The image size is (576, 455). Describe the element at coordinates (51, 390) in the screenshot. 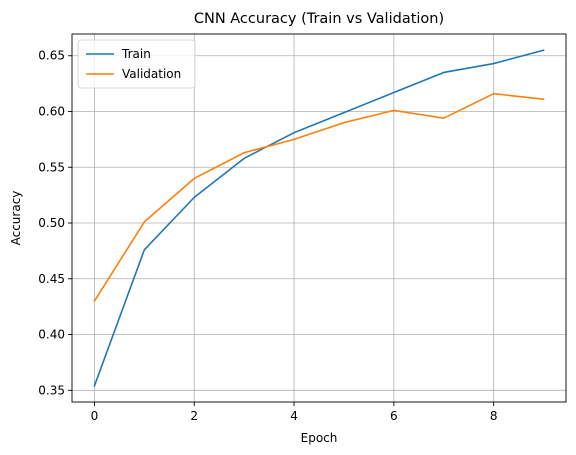

I see `y-tick-label: 0.35` at that location.